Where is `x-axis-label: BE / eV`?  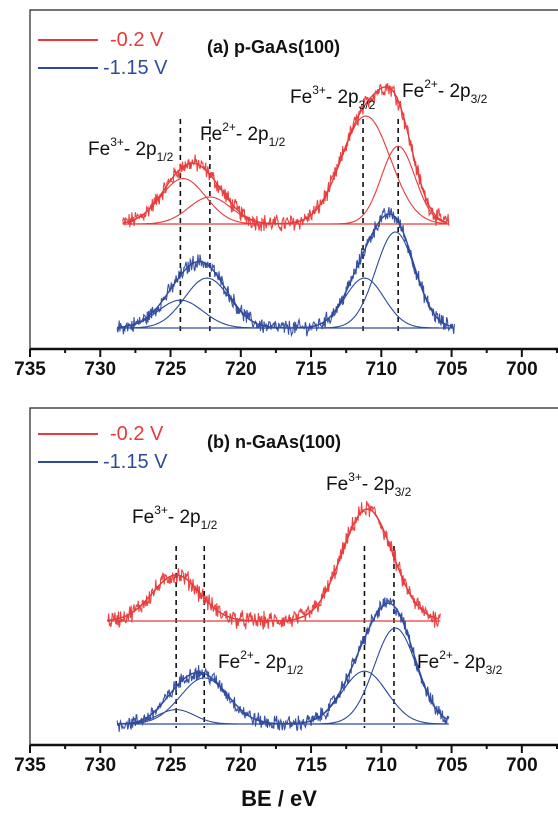
x-axis-label: BE / eV is located at coordinates (279, 798).